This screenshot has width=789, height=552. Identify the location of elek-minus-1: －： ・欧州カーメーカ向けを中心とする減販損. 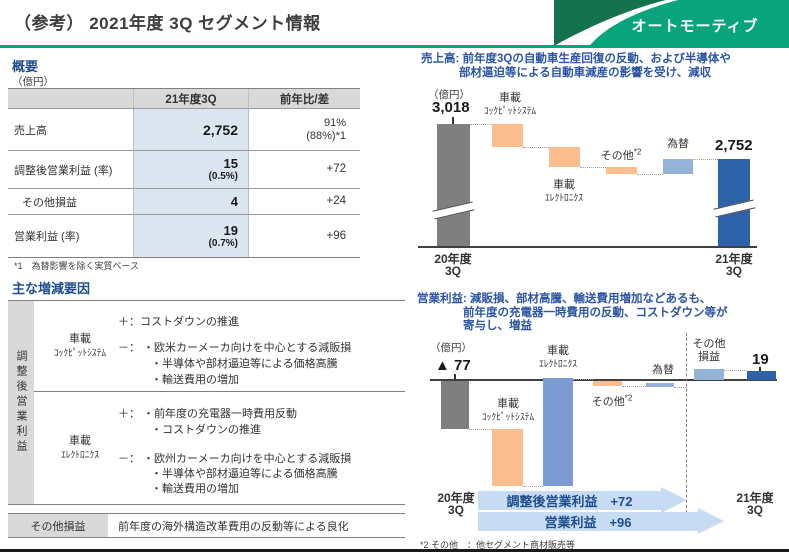
(235, 459).